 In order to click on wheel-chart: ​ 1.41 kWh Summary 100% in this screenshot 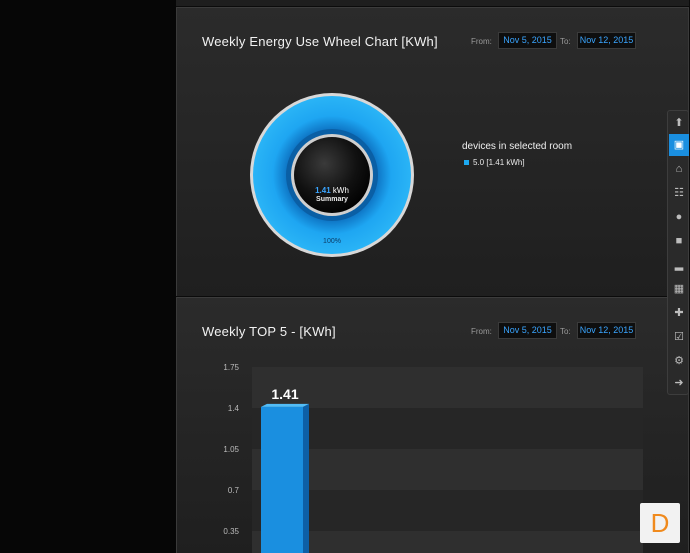, I will do `click(332, 175)`.